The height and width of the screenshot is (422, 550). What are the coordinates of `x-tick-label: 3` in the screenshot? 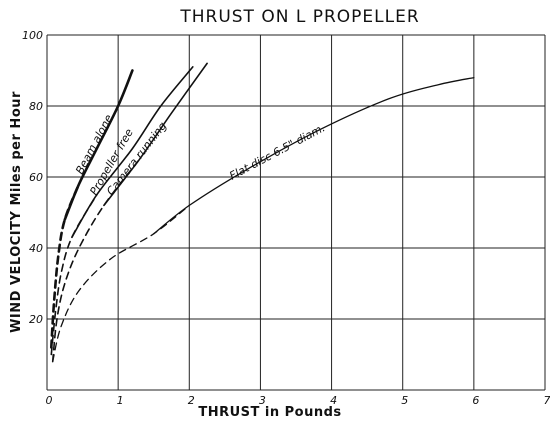 It's located at (262, 400).